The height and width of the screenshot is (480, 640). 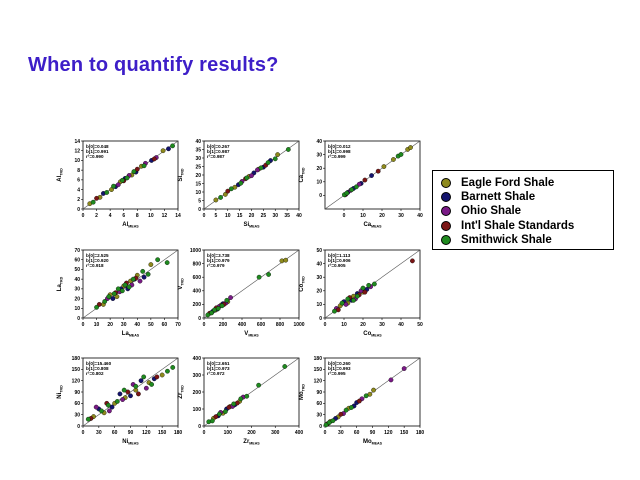 I want to click on y-axis-label: CaTRD, so click(x=302, y=174).